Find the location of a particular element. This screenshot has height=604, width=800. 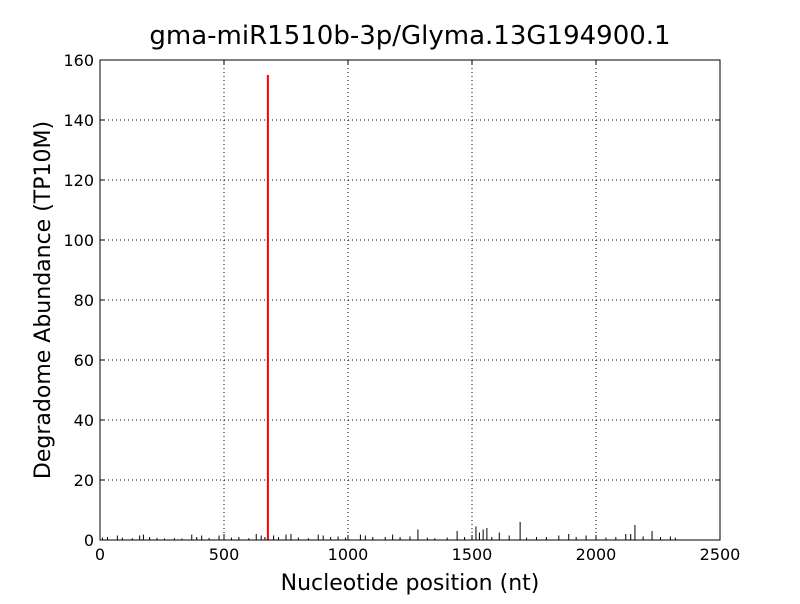

y-tick-label: 40 is located at coordinates (84, 420).